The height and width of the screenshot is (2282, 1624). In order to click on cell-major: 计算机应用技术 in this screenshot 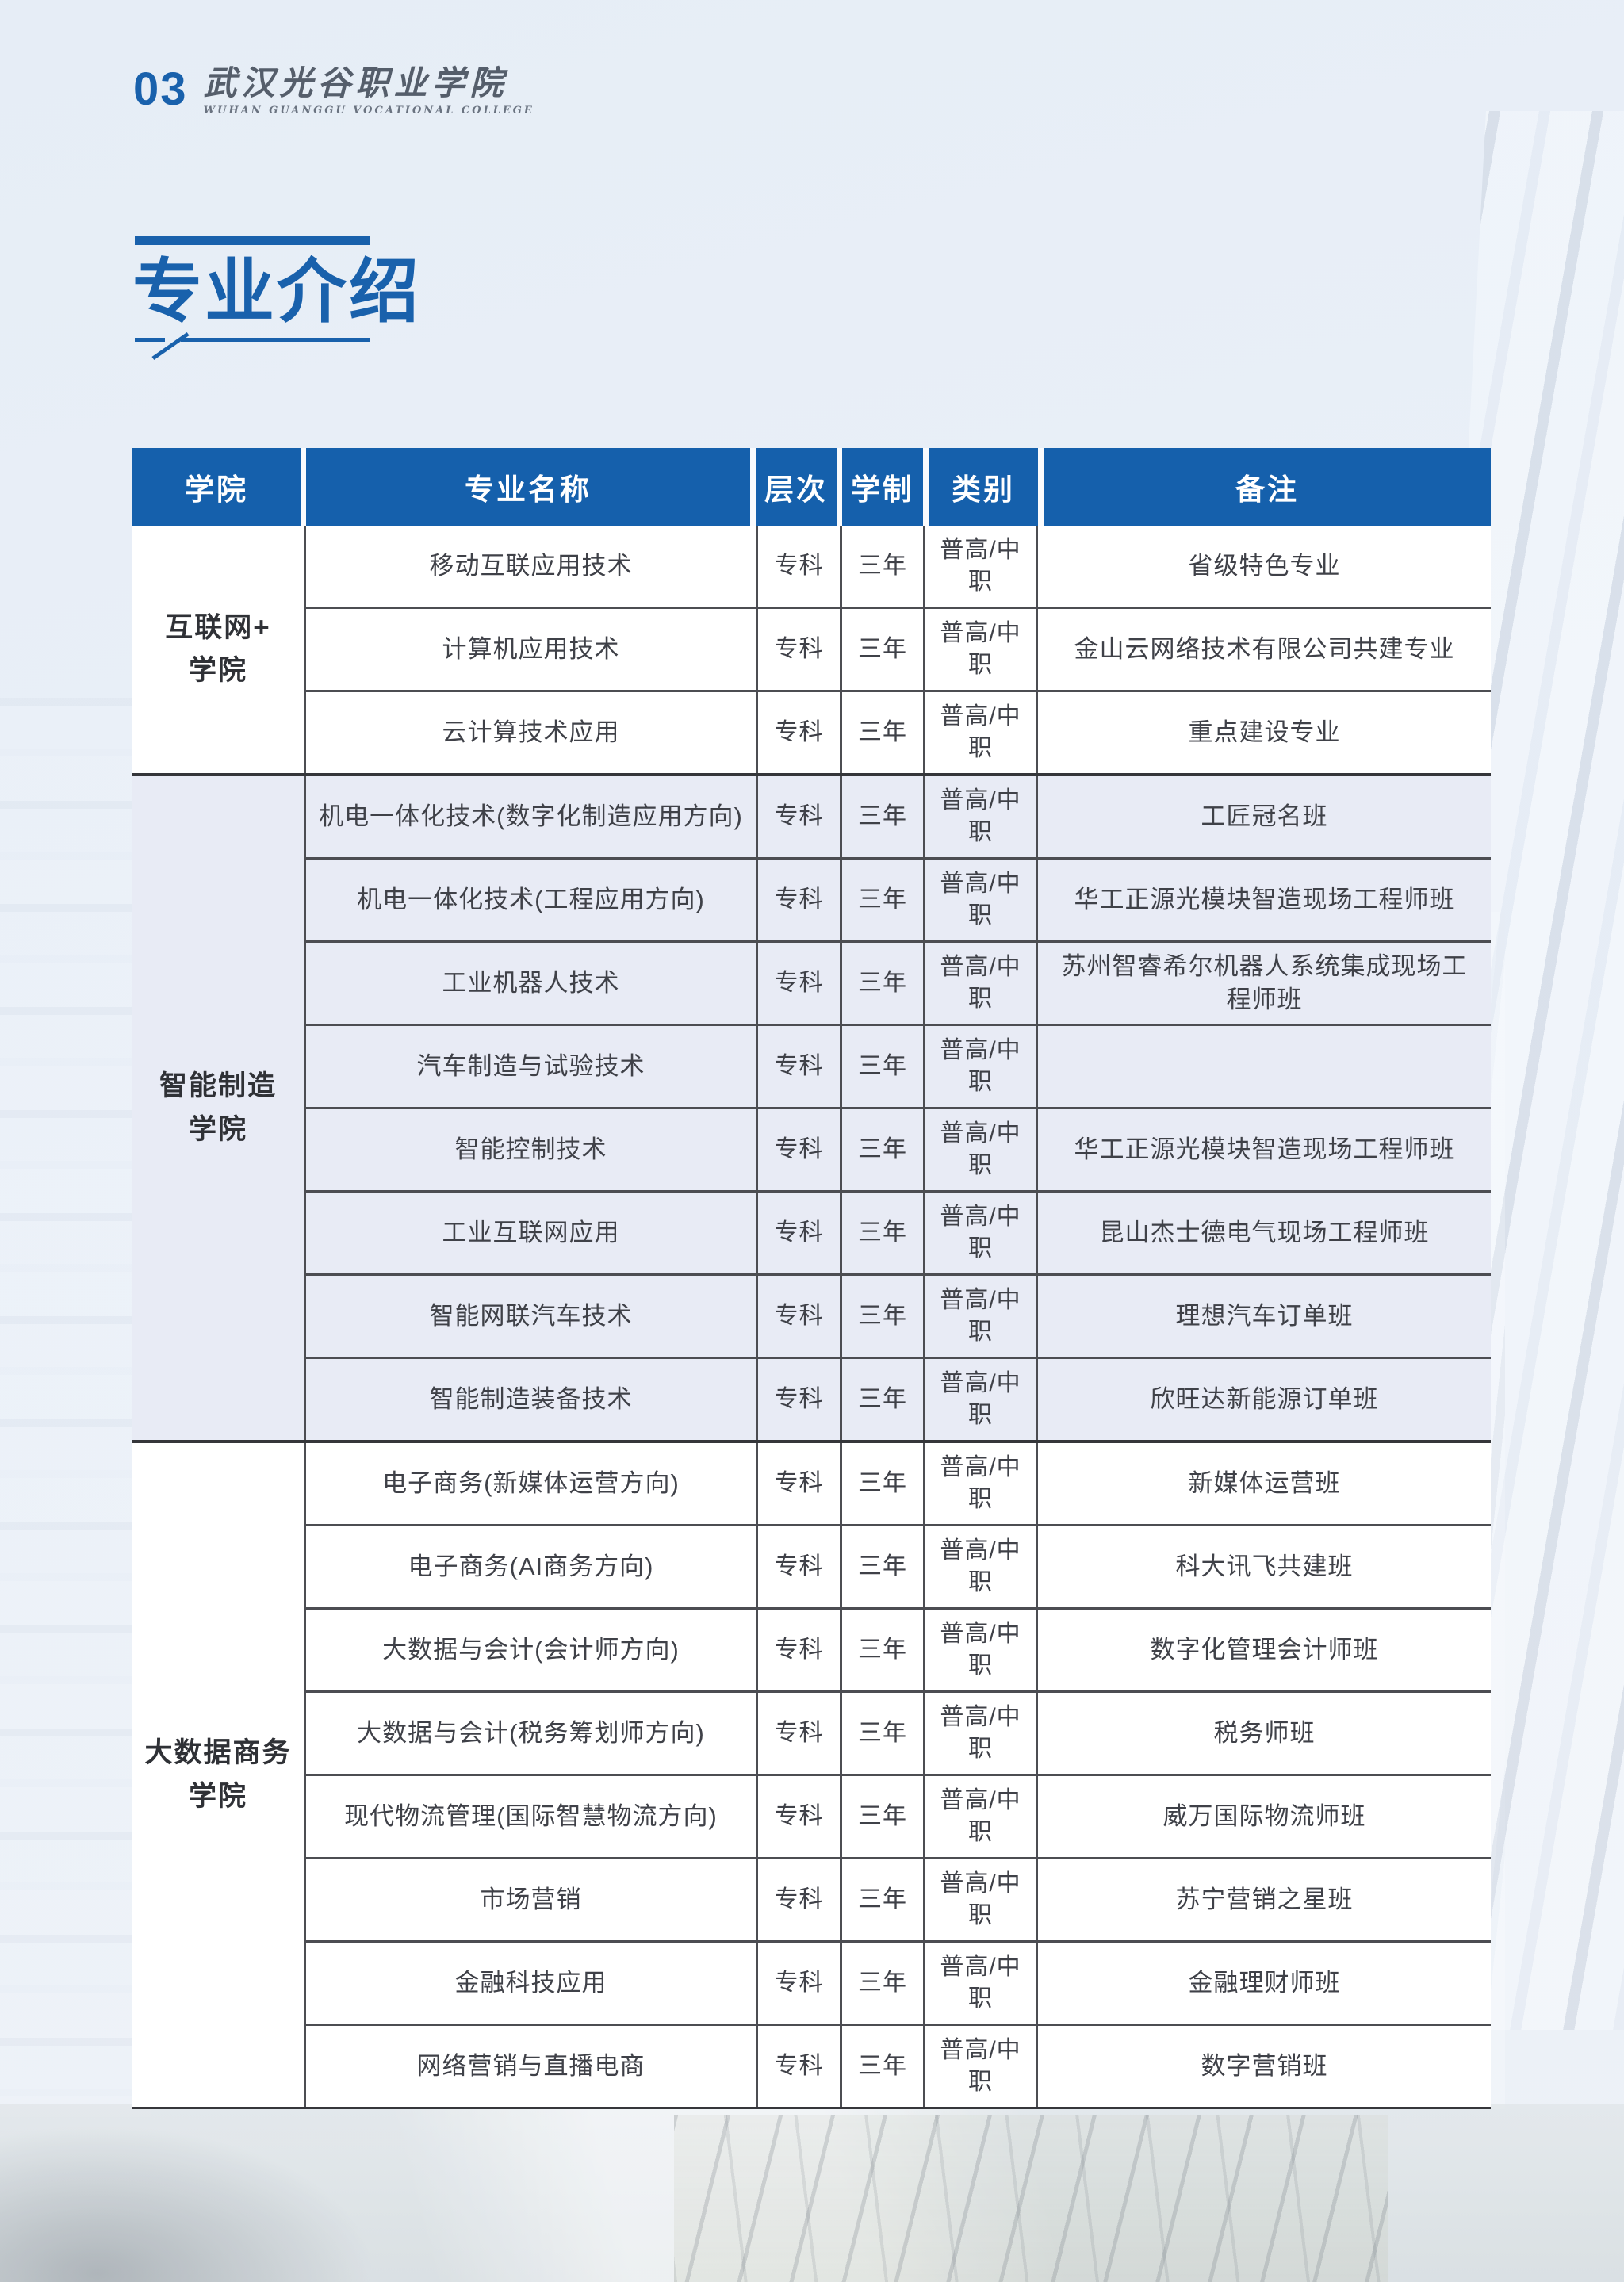, I will do `click(531, 649)`.